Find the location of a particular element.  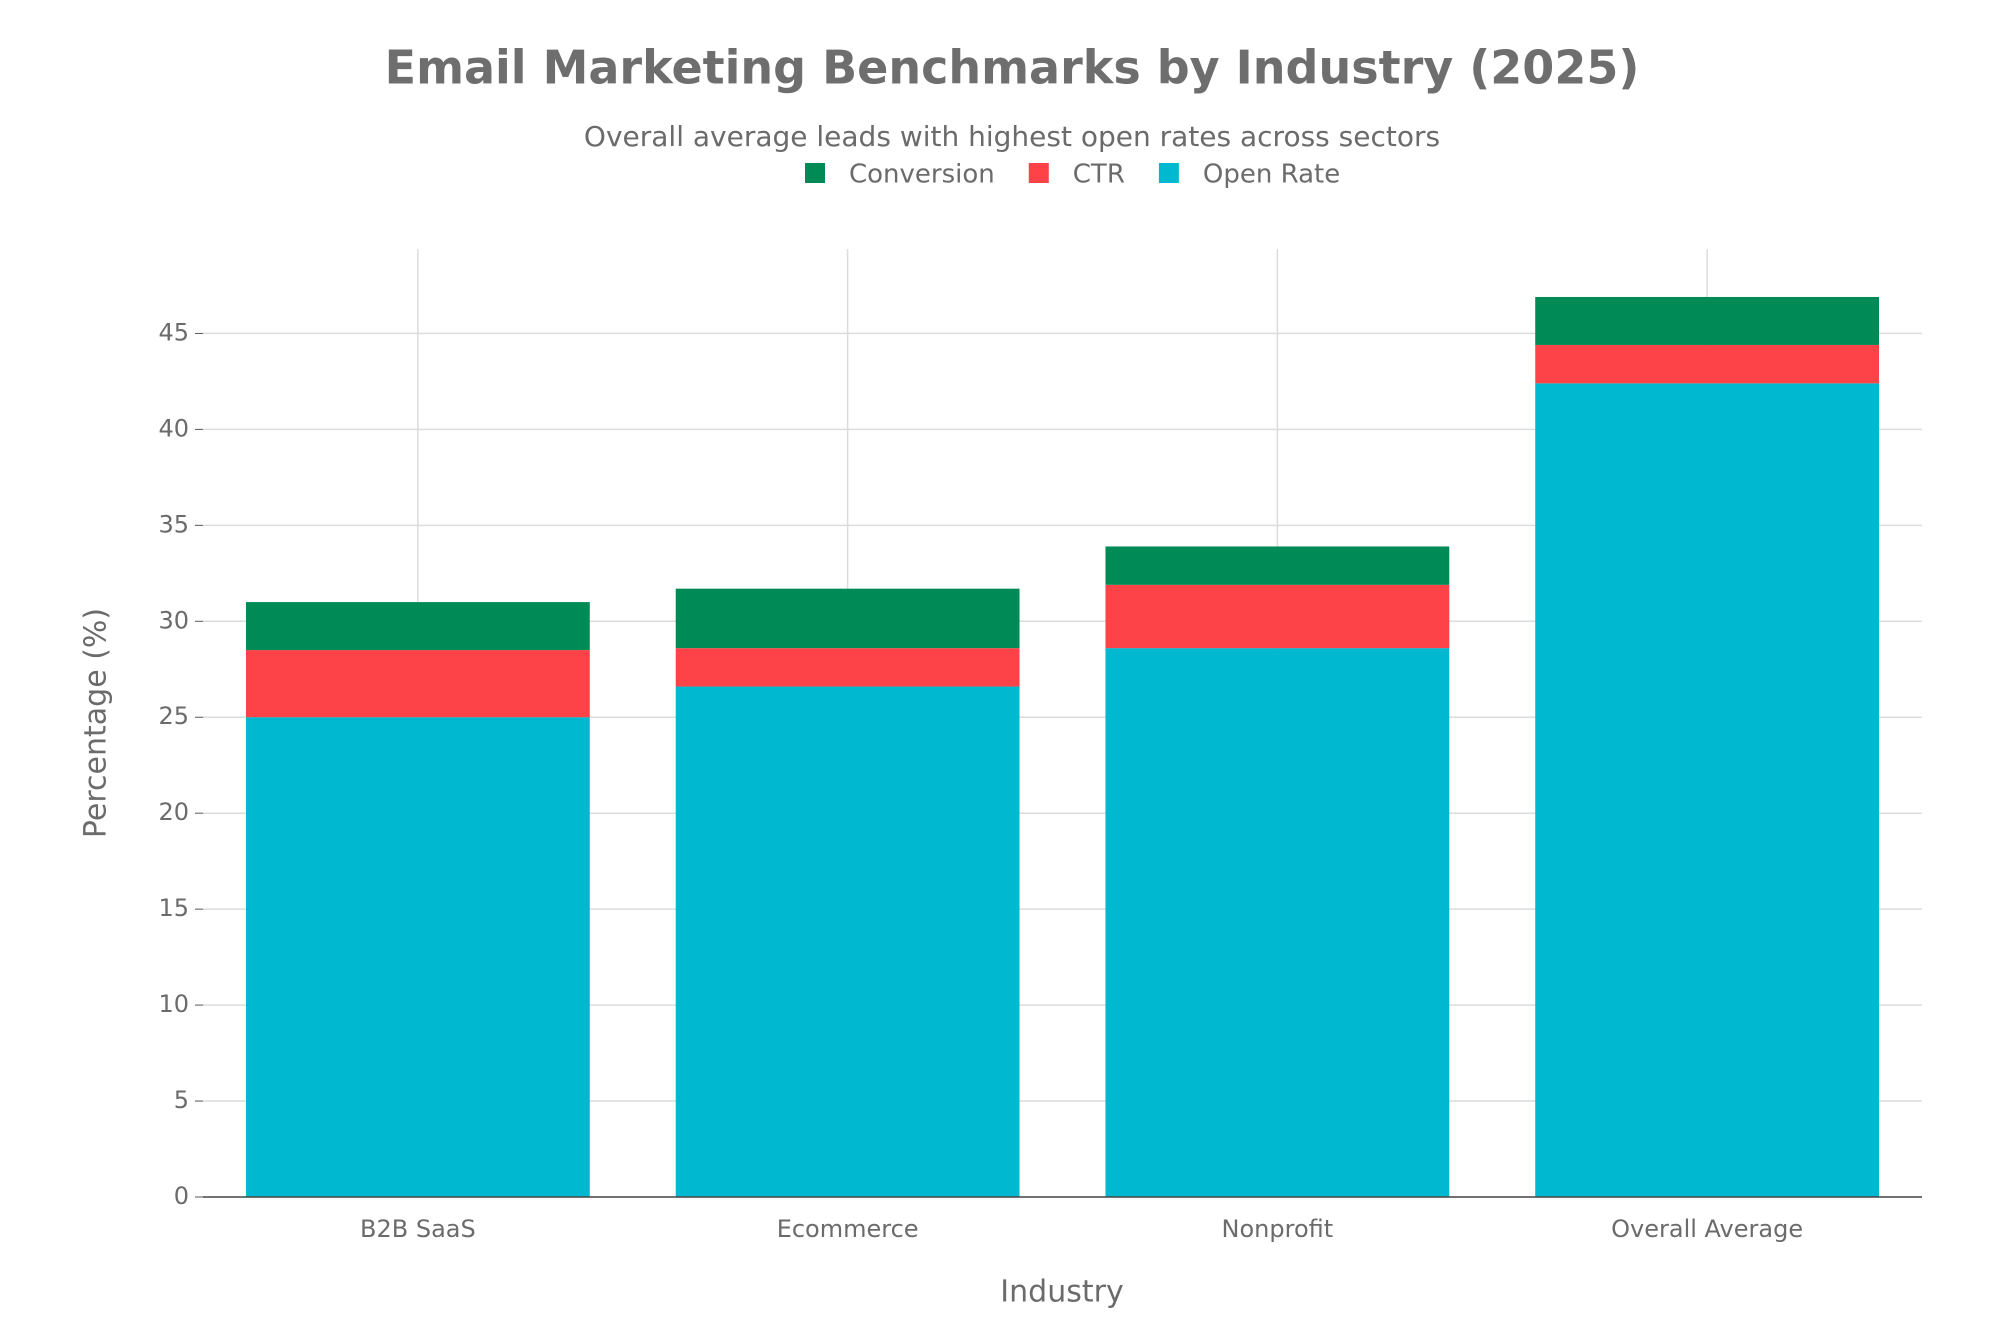

legend-label: CTR is located at coordinates (1099, 175).